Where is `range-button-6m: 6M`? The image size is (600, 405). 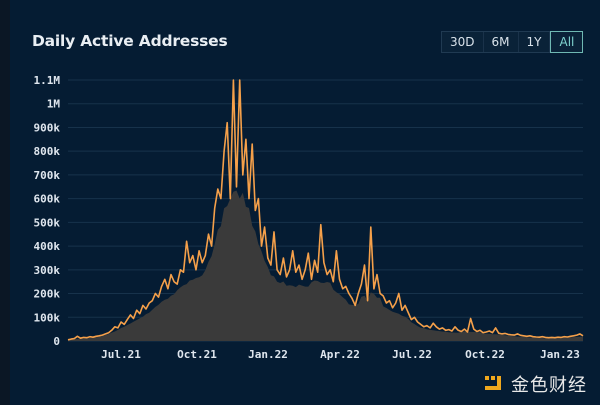 range-button-6m: 6M is located at coordinates (501, 42).